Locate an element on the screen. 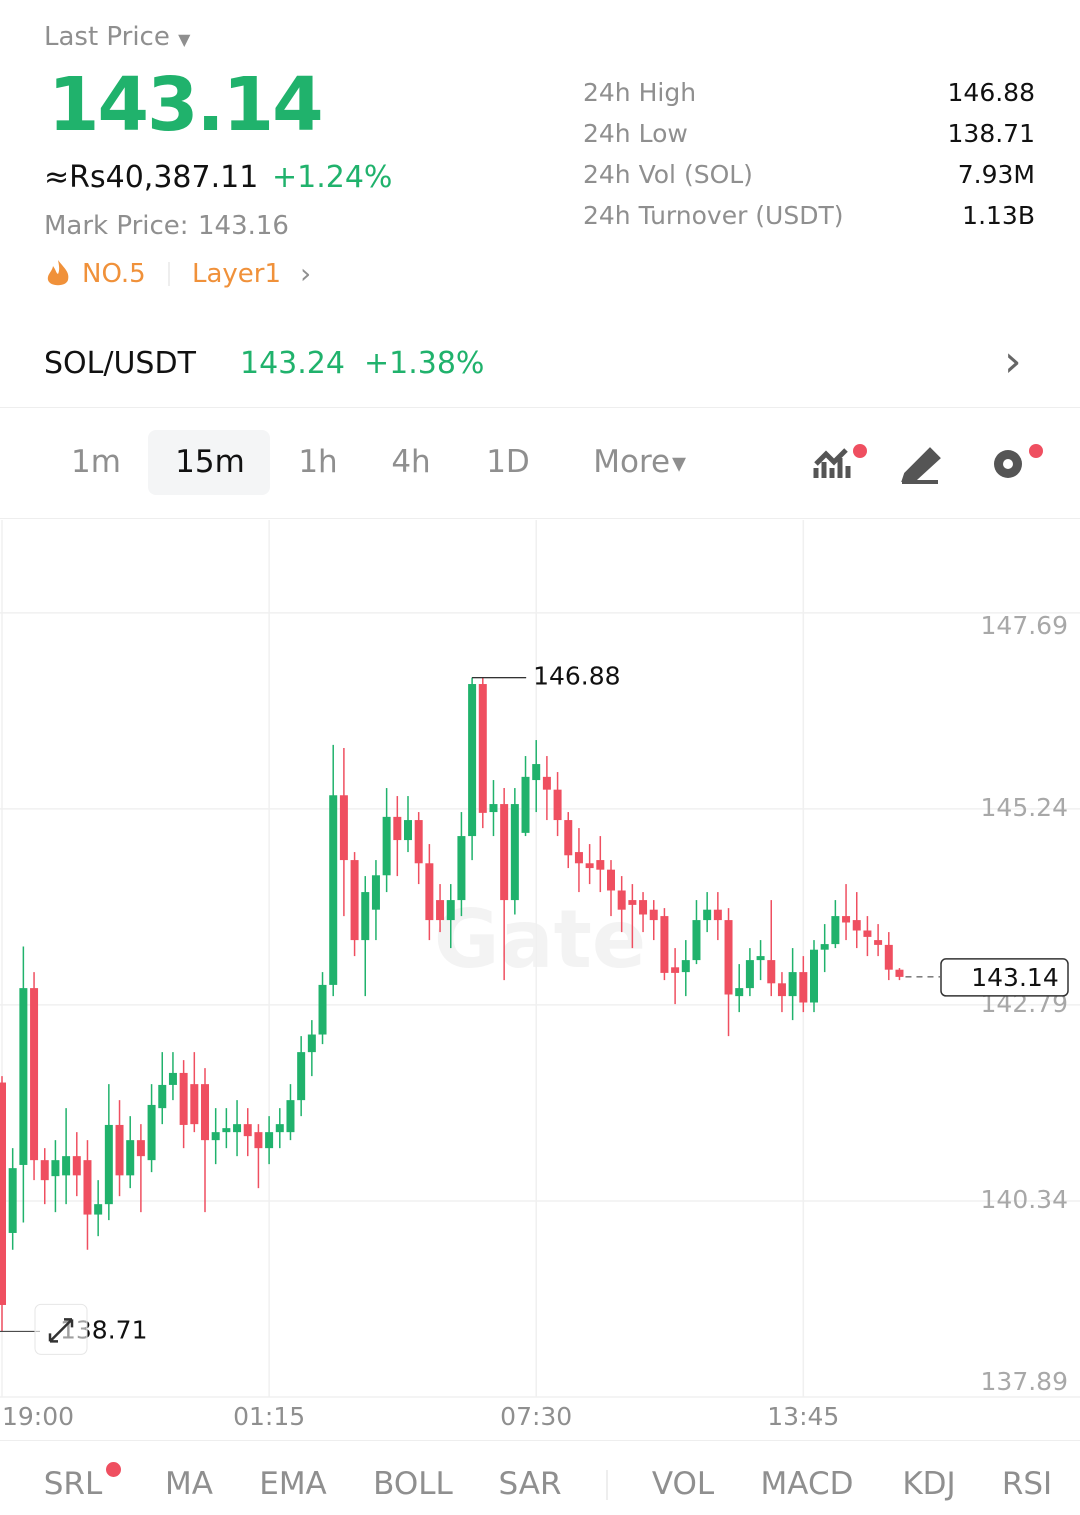 The width and height of the screenshot is (1080, 1515). stat-value: 138.71 is located at coordinates (991, 133).